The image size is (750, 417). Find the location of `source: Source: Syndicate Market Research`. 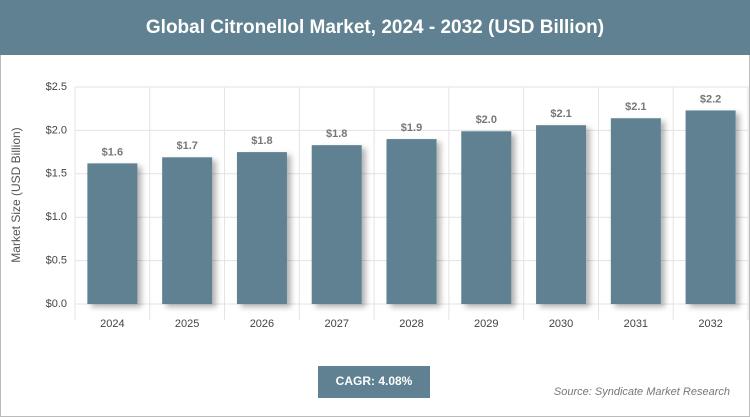

source: Source: Syndicate Market Research is located at coordinates (642, 392).